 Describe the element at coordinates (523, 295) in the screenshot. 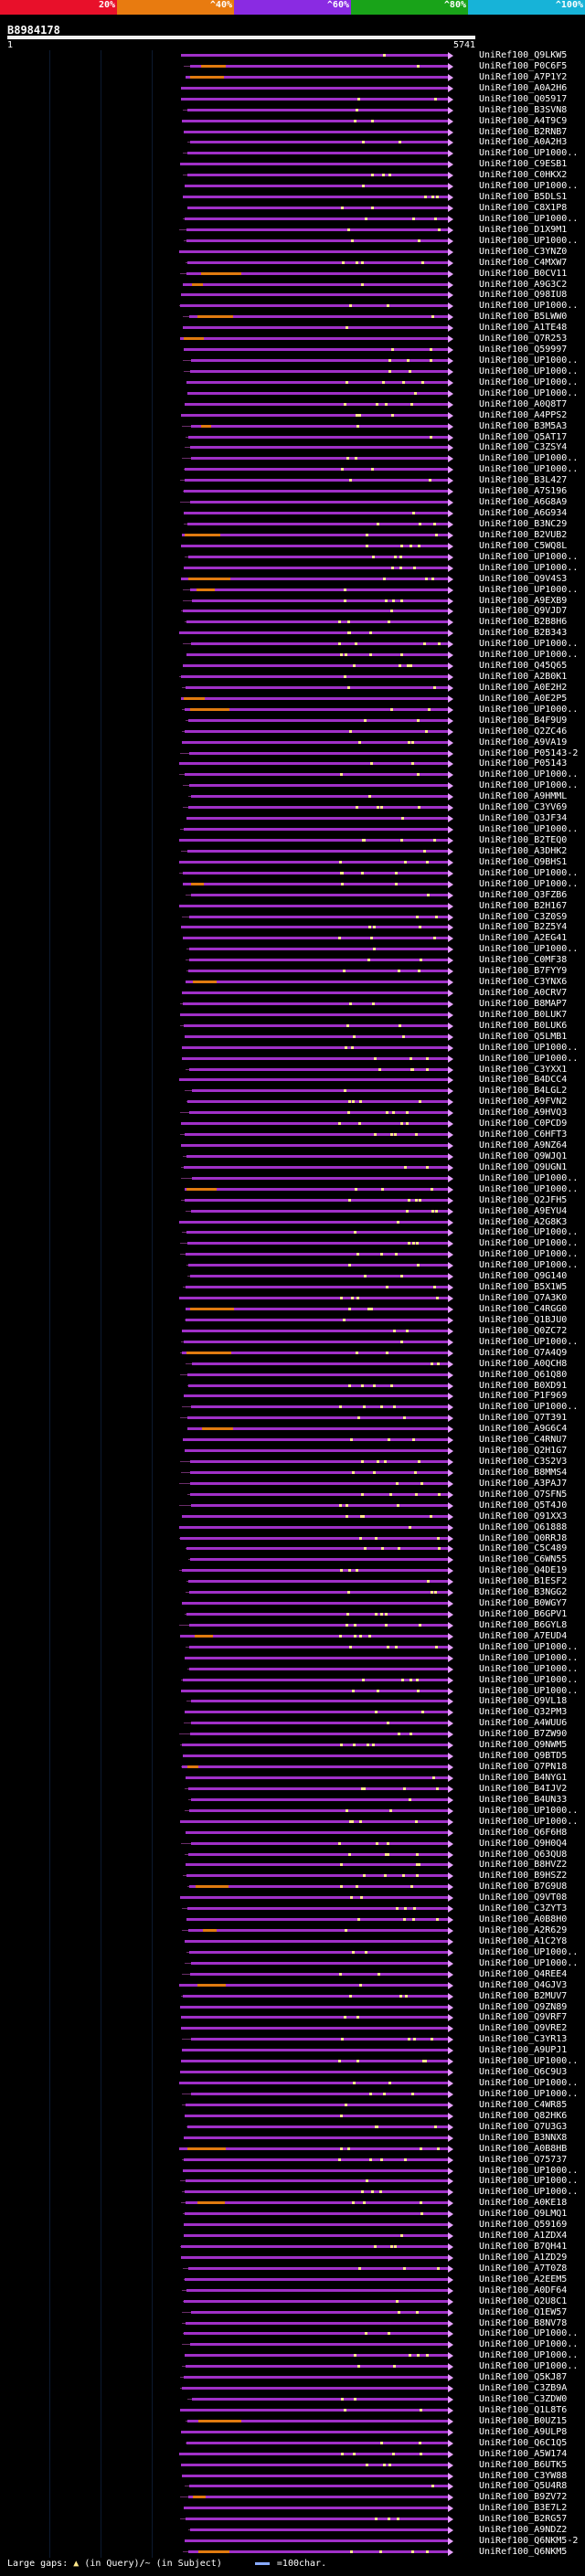

I see `hit-label: UniRef100_Q98IU8` at that location.